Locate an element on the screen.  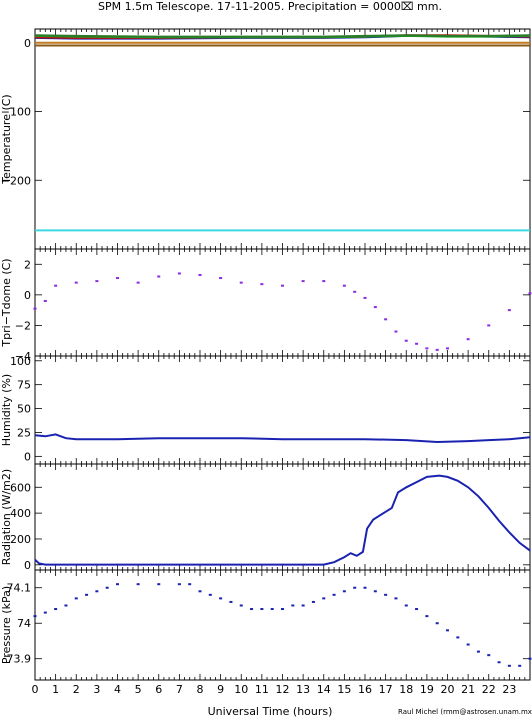
temperature-y-tick-label: −100 is located at coordinates (16, 112).